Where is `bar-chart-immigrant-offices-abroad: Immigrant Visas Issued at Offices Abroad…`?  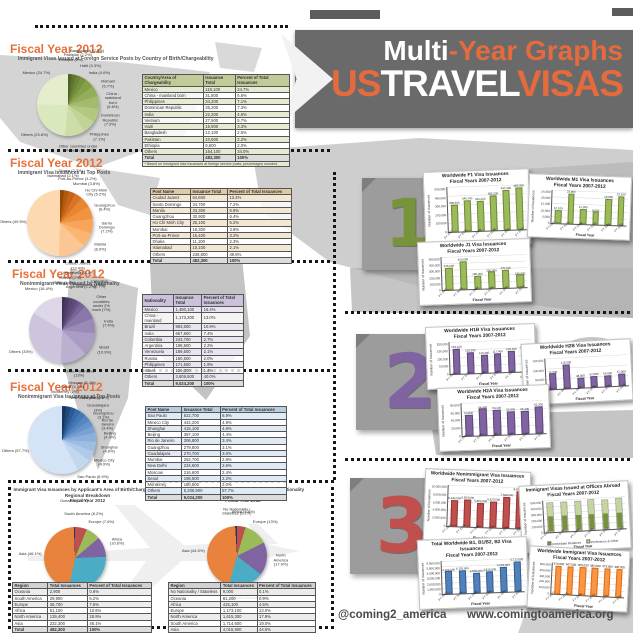 bar-chart-immigrant-offices-abroad: Immigrant Visas Issued at Offices Abroad… is located at coordinates (575, 517).